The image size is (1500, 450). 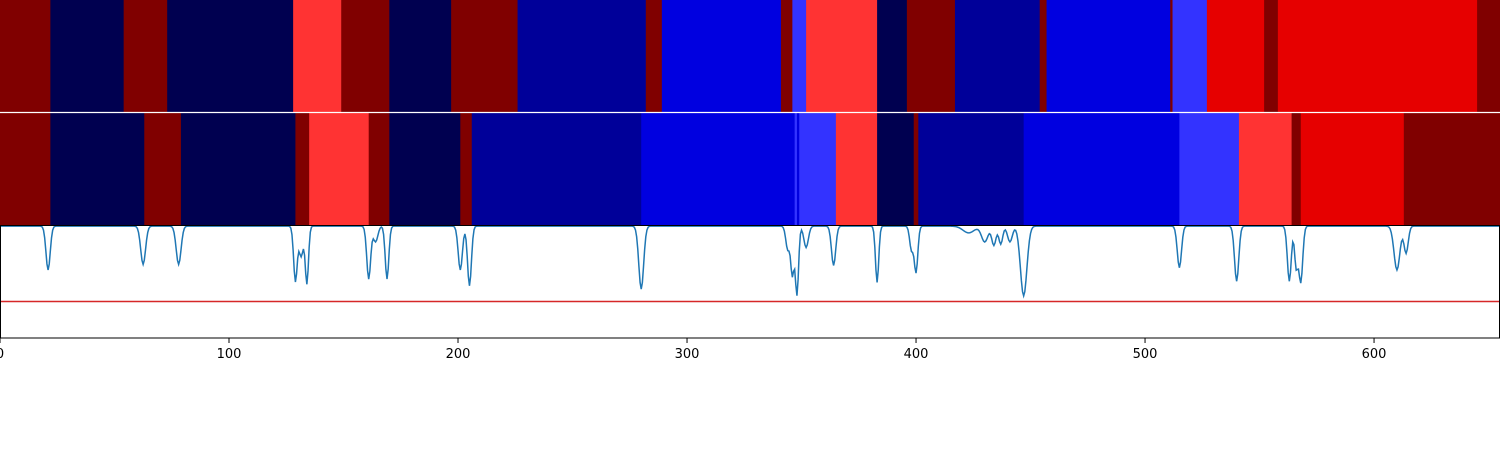 What do you see at coordinates (229, 354) in the screenshot?
I see `x-tick-label-100: 100` at bounding box center [229, 354].